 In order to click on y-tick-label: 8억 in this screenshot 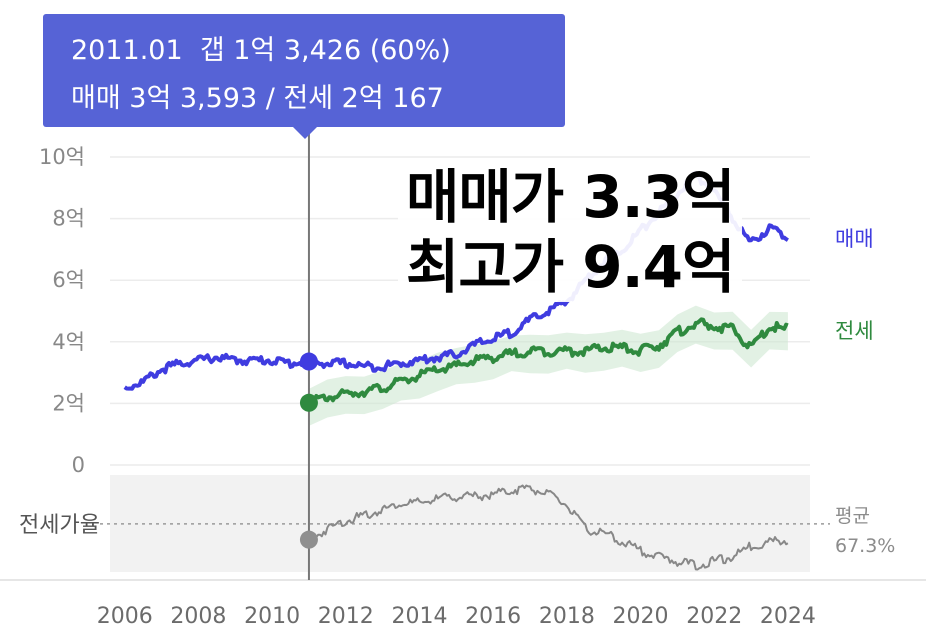, I will do `click(68, 219)`.